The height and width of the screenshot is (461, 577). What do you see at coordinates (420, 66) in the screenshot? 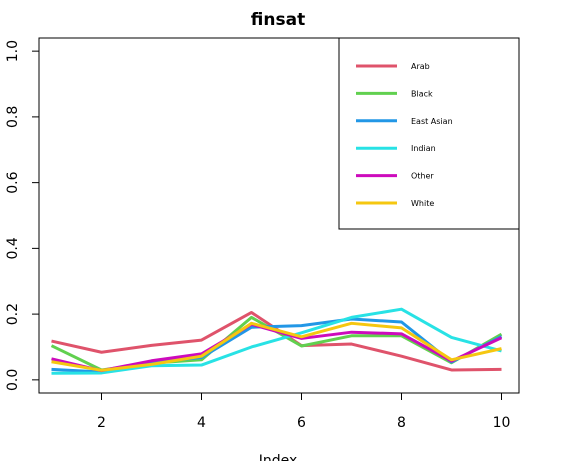
I see `legend-label-arab: Arab` at bounding box center [420, 66].